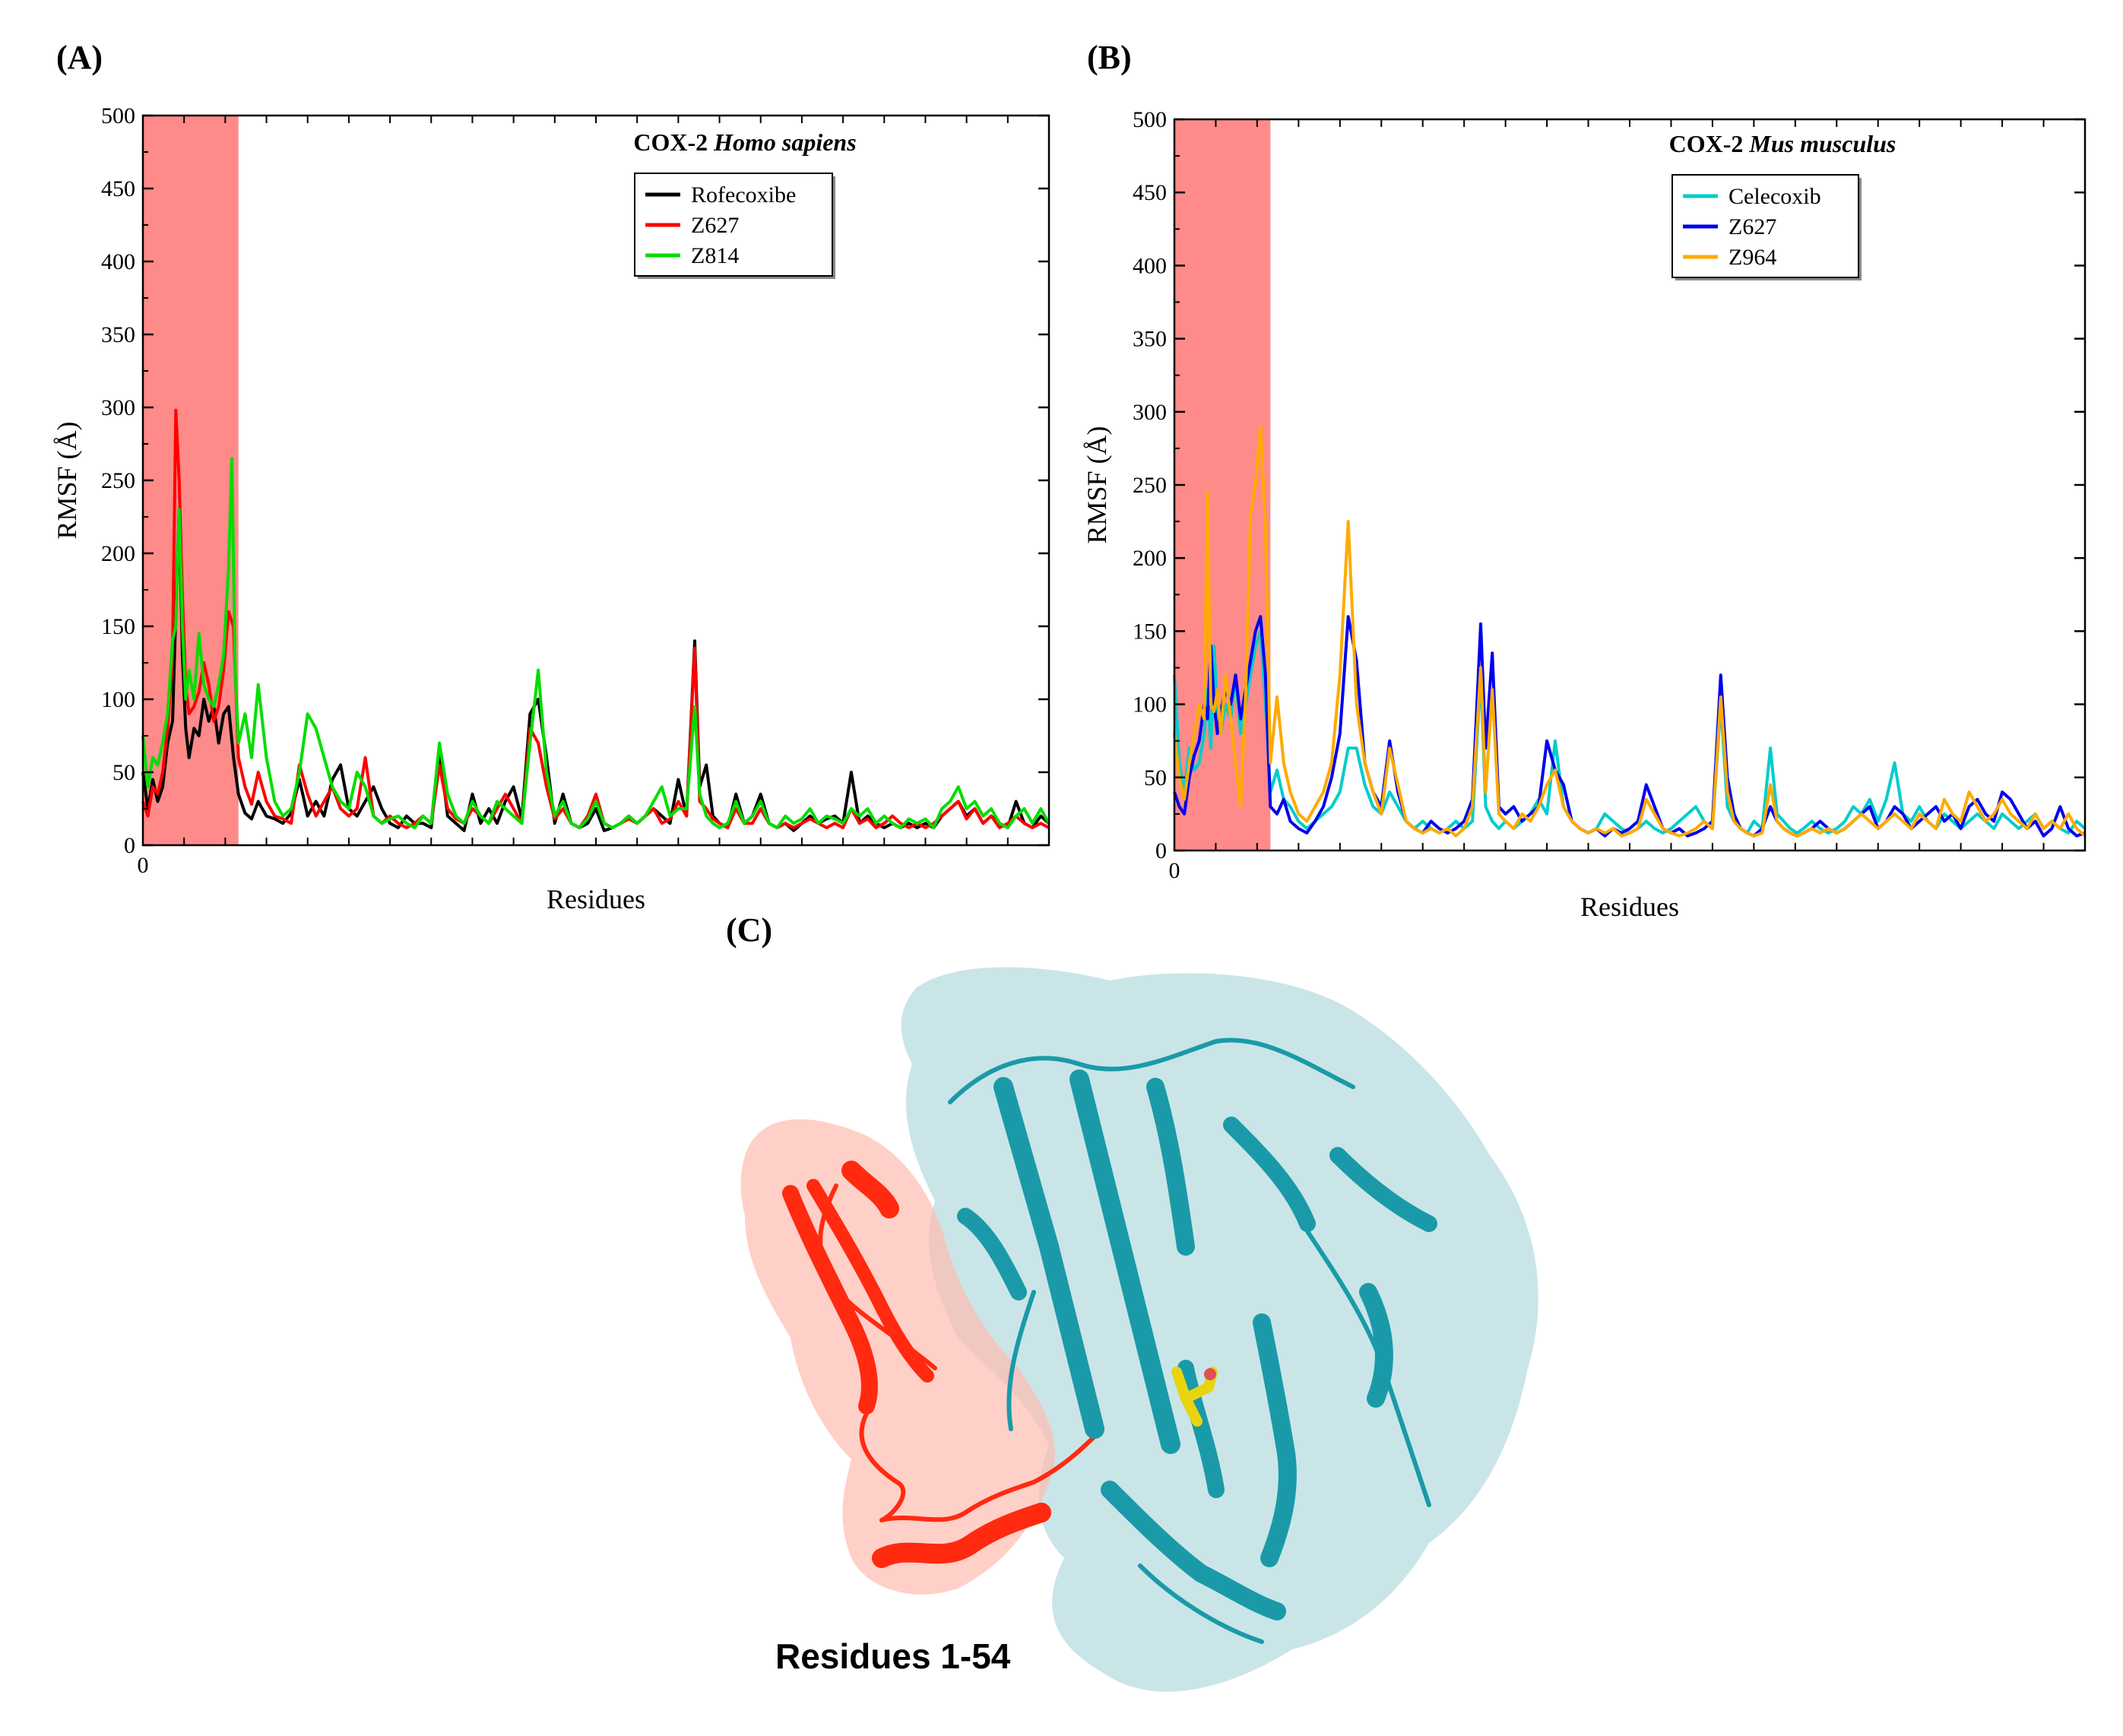 This screenshot has height=1736, width=2123. Describe the element at coordinates (1782, 143) in the screenshot. I see `chart-title: COX-2 Mus musculus` at that location.